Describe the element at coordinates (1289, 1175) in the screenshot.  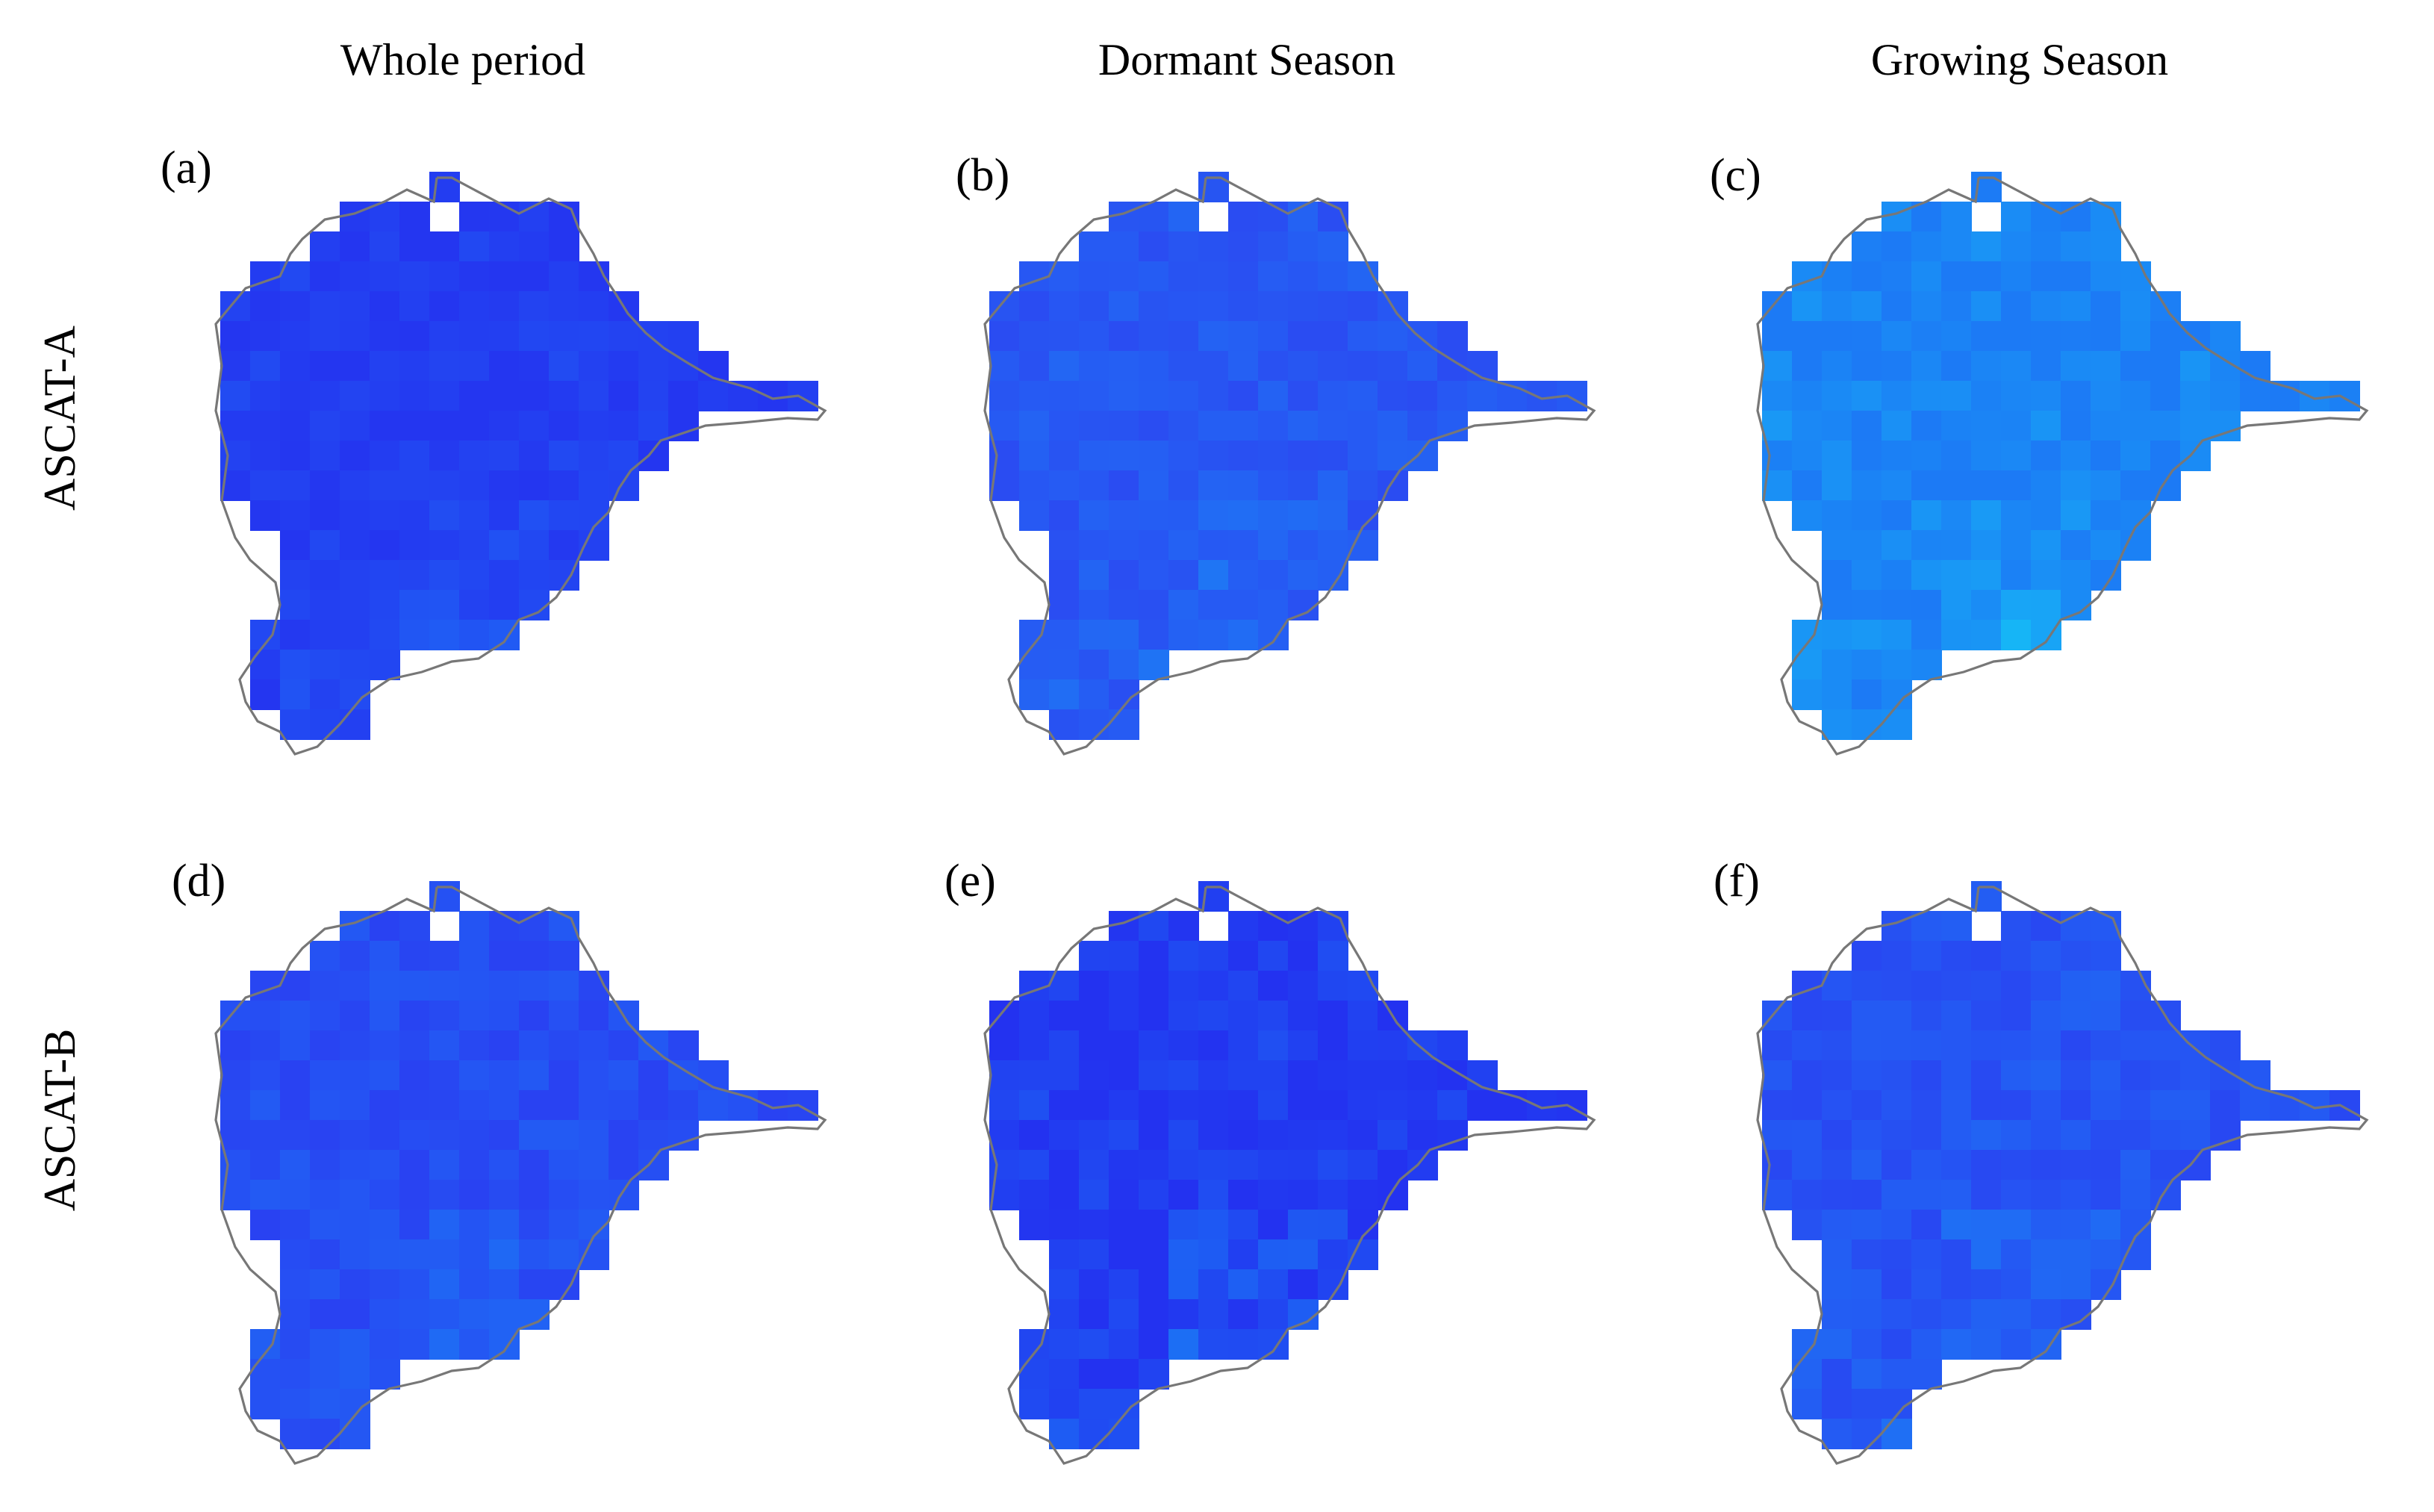
I see `watershed-boundary` at that location.